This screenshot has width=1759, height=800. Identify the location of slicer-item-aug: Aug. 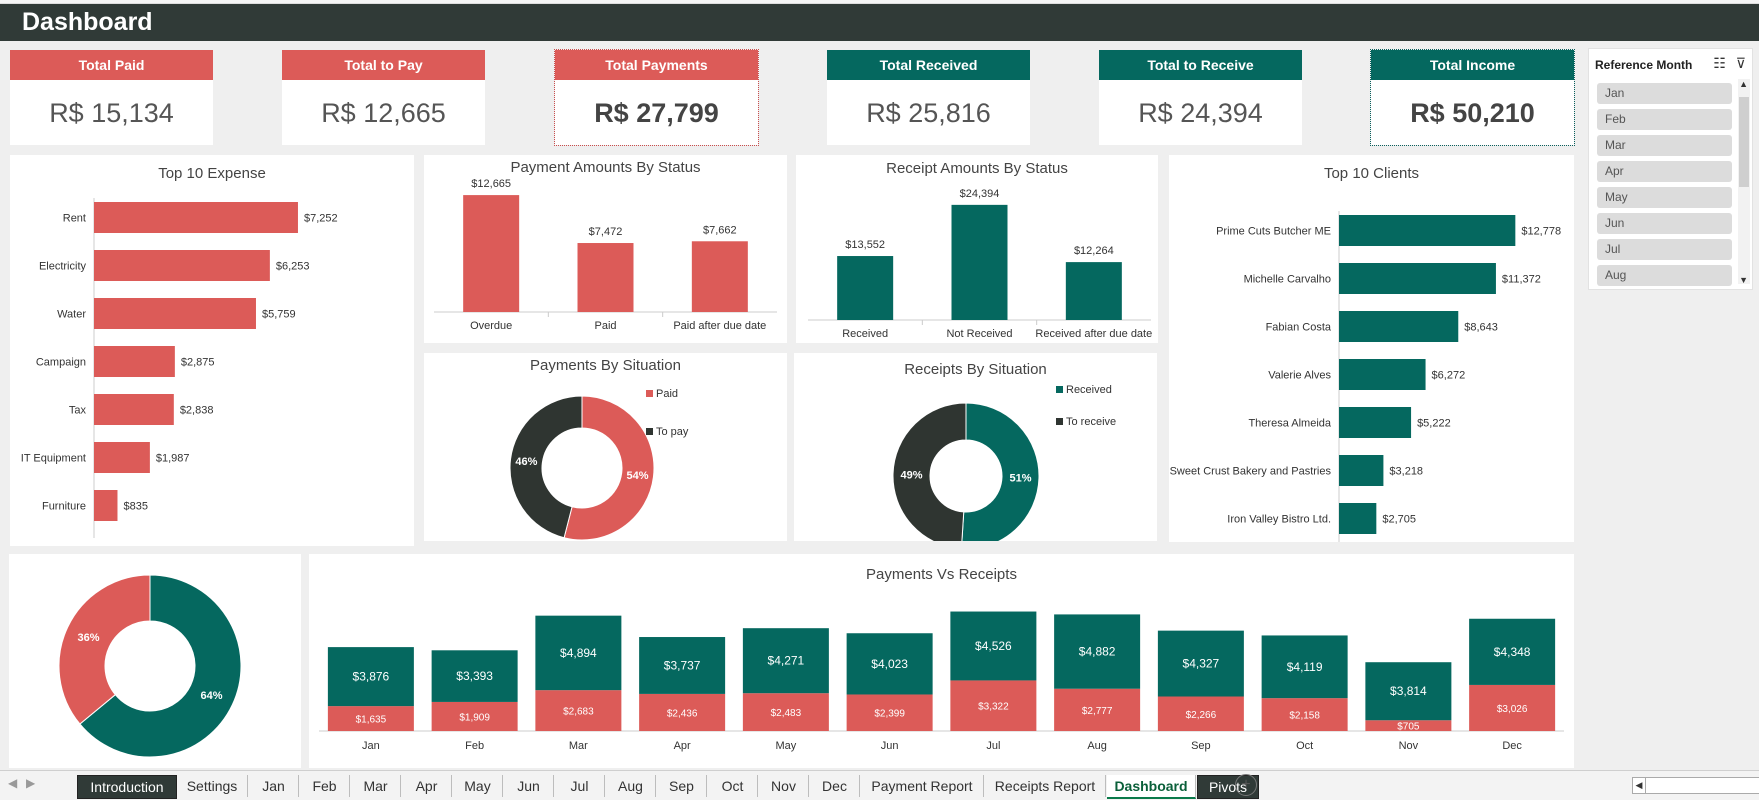
(1664, 275).